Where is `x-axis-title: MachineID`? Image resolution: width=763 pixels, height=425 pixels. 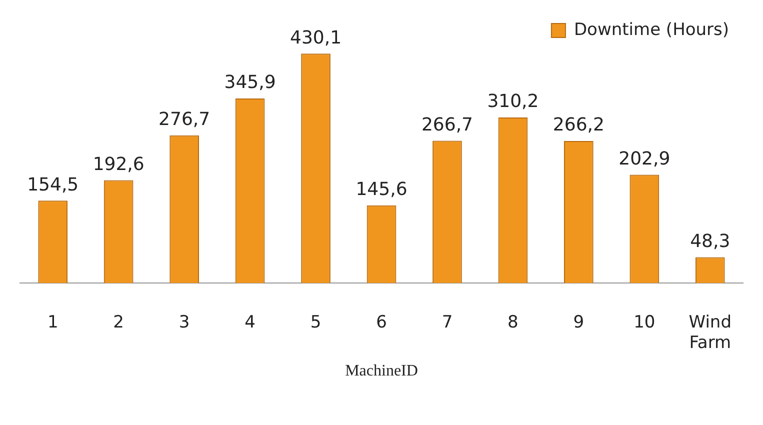 x-axis-title: MachineID is located at coordinates (381, 371).